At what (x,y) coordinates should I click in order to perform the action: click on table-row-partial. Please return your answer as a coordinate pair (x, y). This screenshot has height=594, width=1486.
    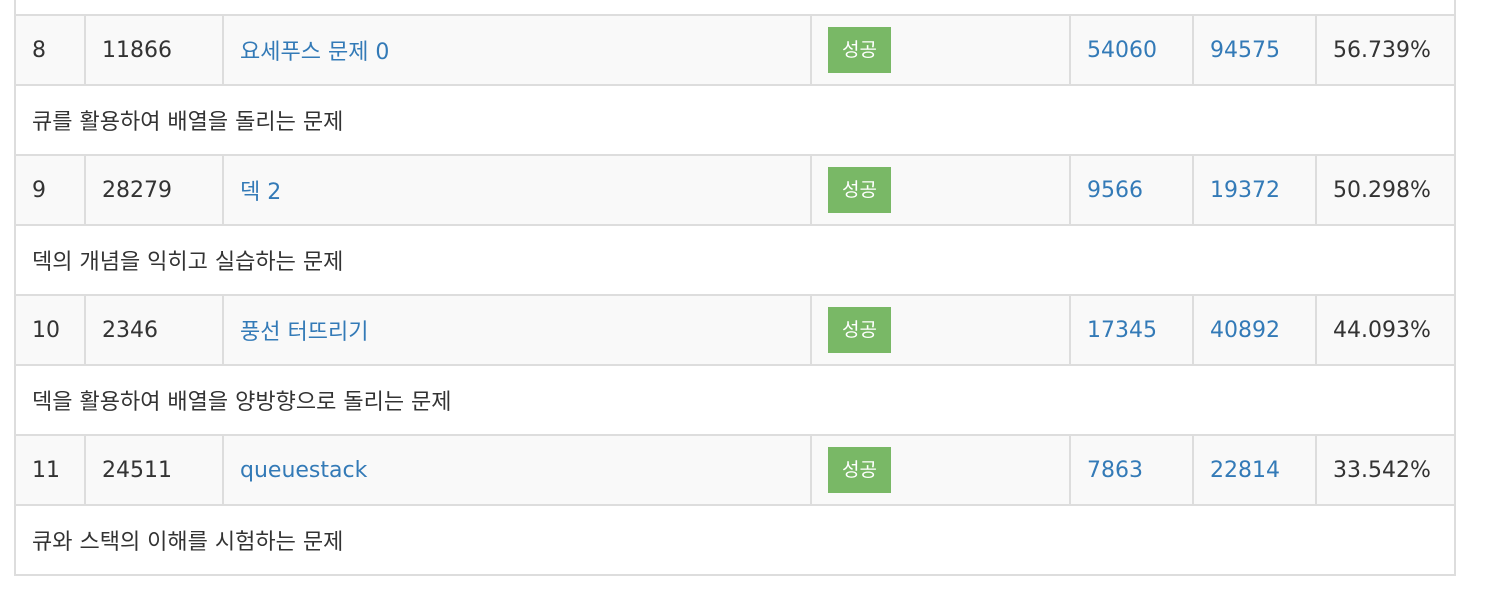
    Looking at the image, I should click on (735, 8).